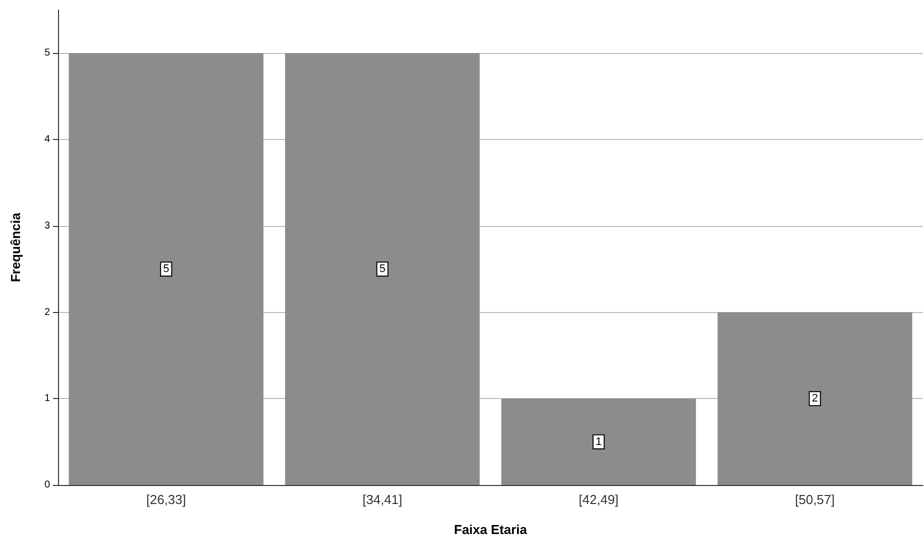 Image resolution: width=924 pixels, height=549 pixels. I want to click on data-label: 2, so click(815, 398).